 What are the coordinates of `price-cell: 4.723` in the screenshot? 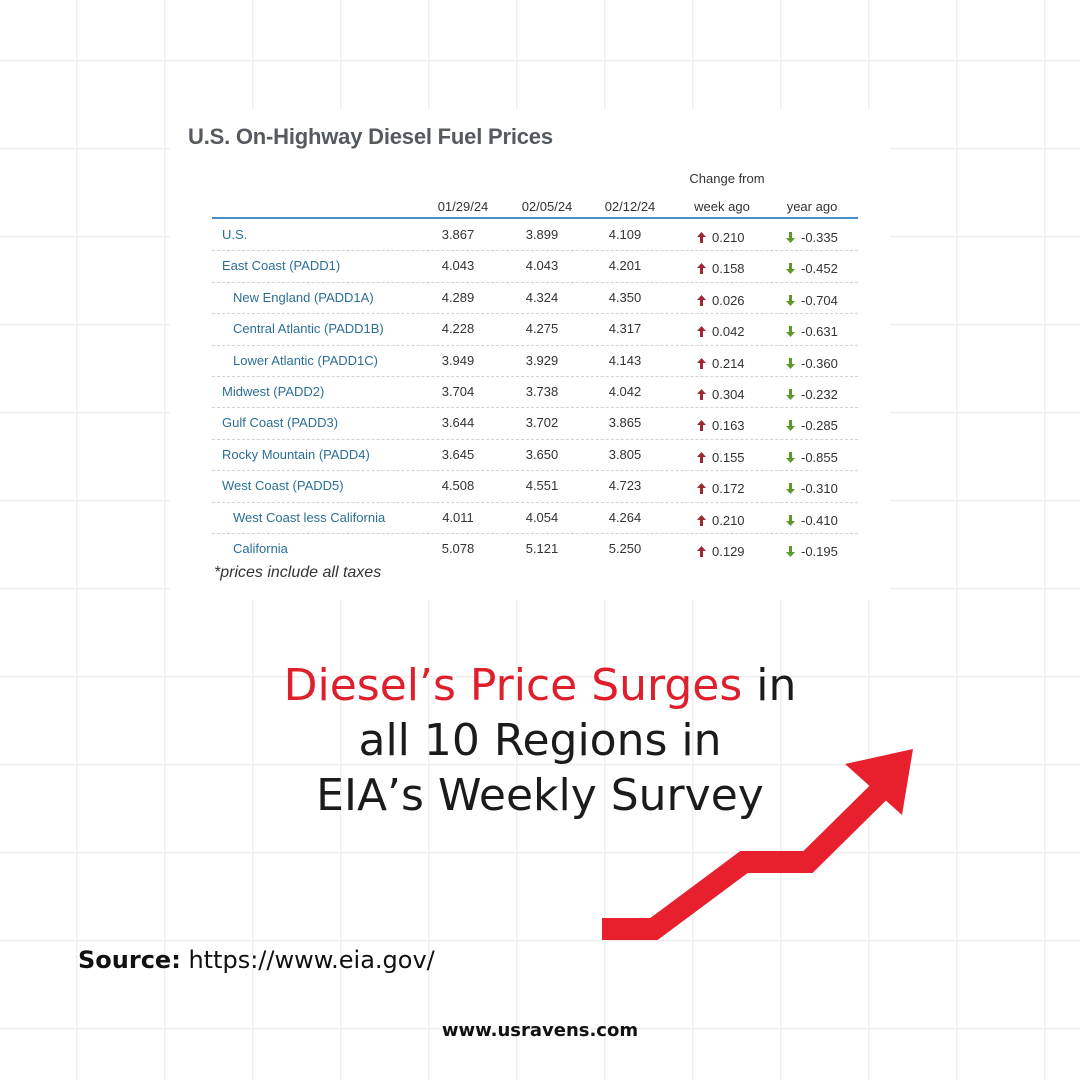 It's located at (625, 486).